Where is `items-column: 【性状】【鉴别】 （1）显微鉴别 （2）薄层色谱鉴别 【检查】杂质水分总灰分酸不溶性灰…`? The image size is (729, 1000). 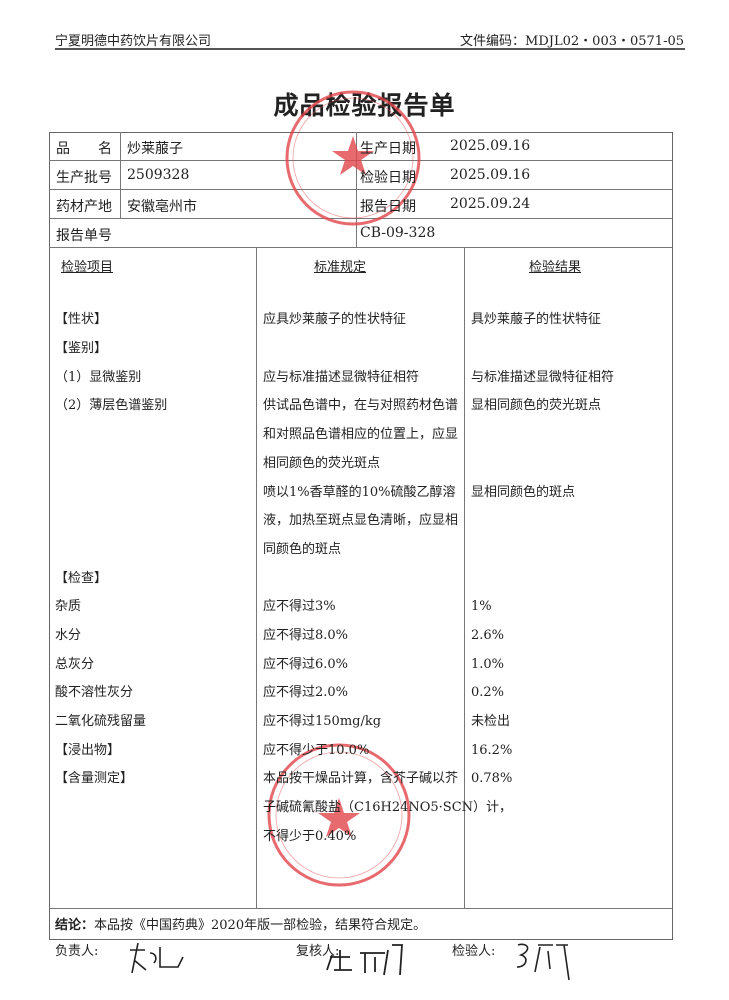
items-column: 【性状】【鉴别】 （1）显微鉴别 （2）薄层色谱鉴别 【检查】杂质水分总灰分酸不溶性灰… is located at coordinates (111, 526).